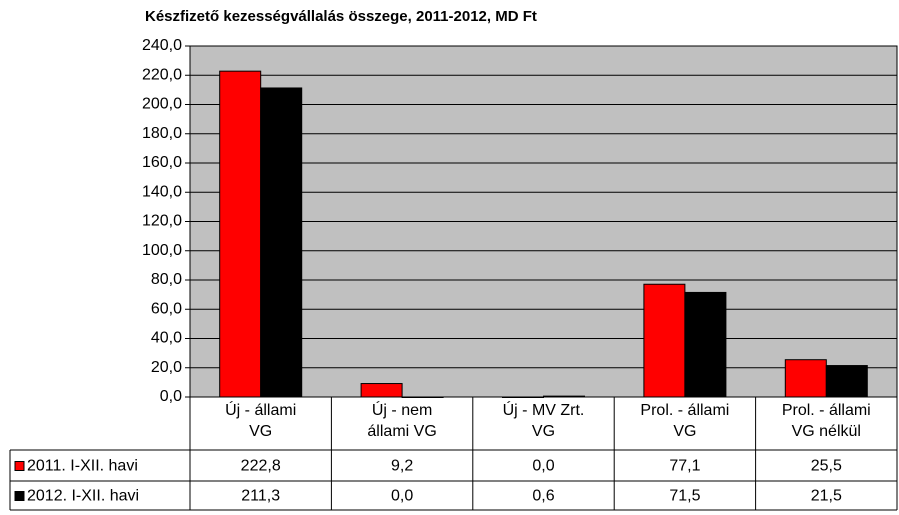  What do you see at coordinates (162, 74) in the screenshot?
I see `y-tick-label: 220,0` at bounding box center [162, 74].